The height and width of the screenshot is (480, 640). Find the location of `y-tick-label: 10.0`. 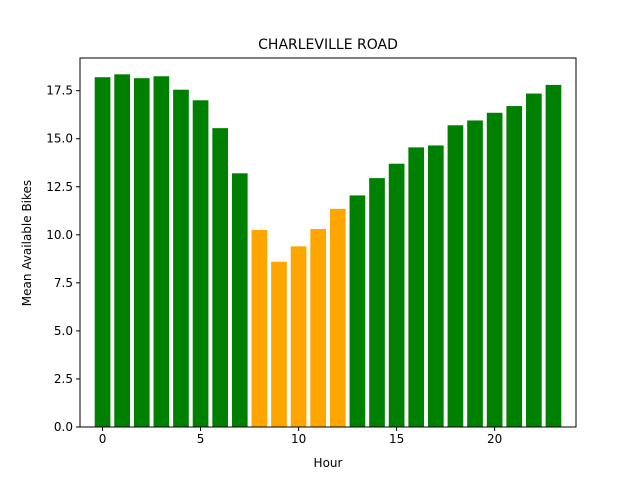

y-tick-label: 10.0 is located at coordinates (59, 235).